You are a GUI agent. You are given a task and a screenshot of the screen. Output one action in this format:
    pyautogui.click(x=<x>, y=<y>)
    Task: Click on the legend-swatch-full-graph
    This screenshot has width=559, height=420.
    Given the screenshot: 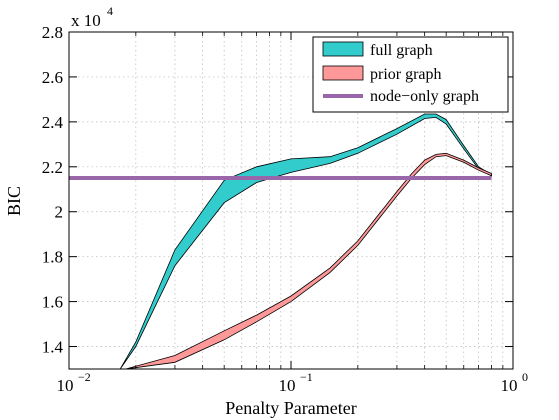 What is the action you would take?
    pyautogui.click(x=343, y=49)
    